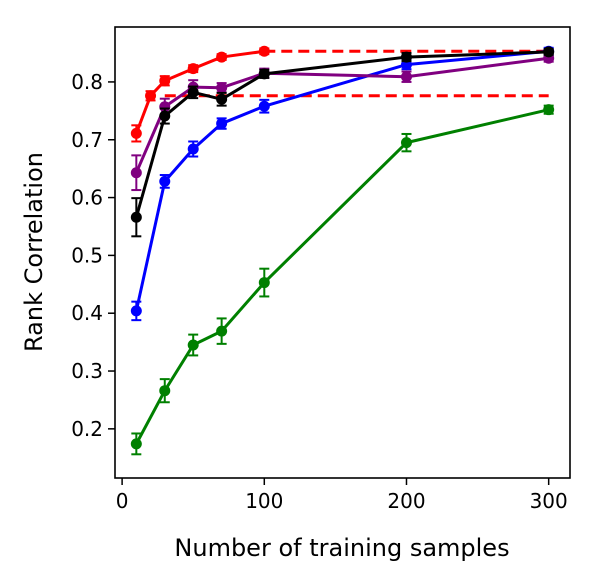 The height and width of the screenshot is (583, 598). Describe the element at coordinates (87, 429) in the screenshot. I see `y-tick-label-0: 0.2` at that location.